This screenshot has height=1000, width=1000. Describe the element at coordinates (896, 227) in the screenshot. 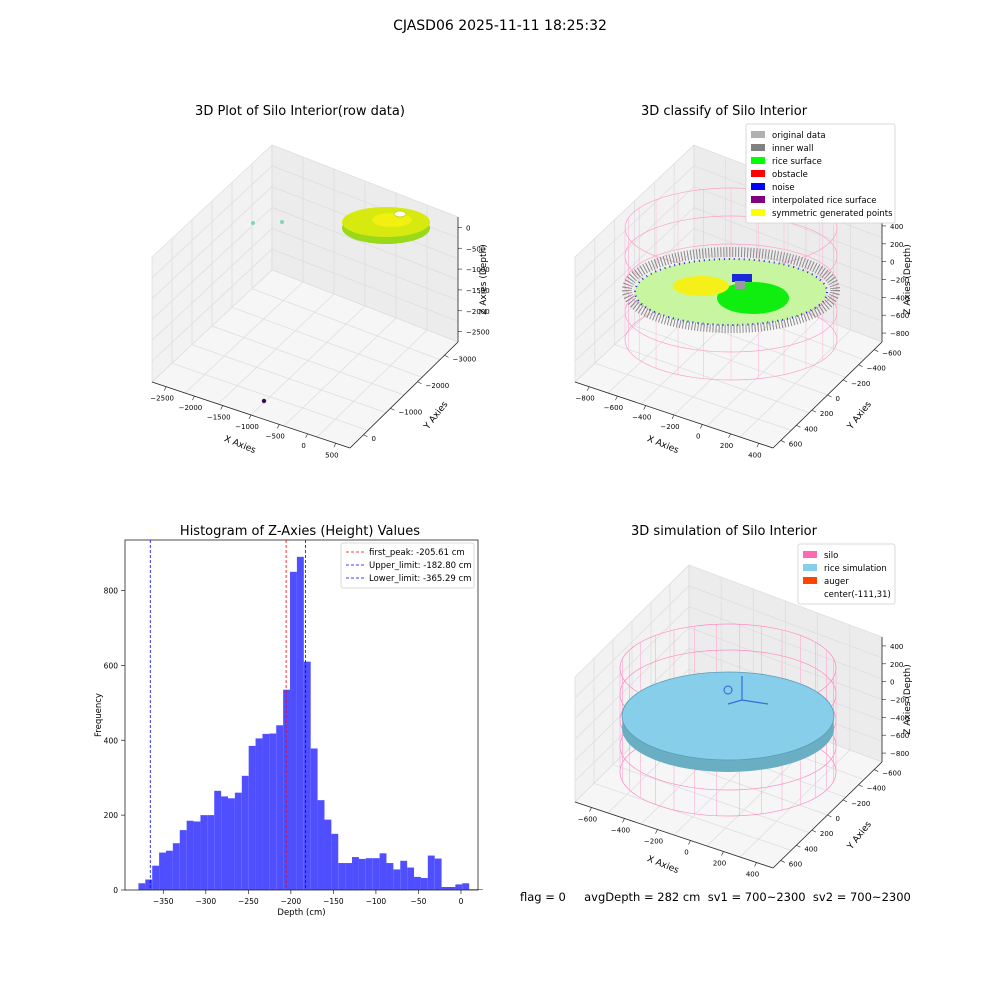

I see `z-tick-label: 400` at that location.